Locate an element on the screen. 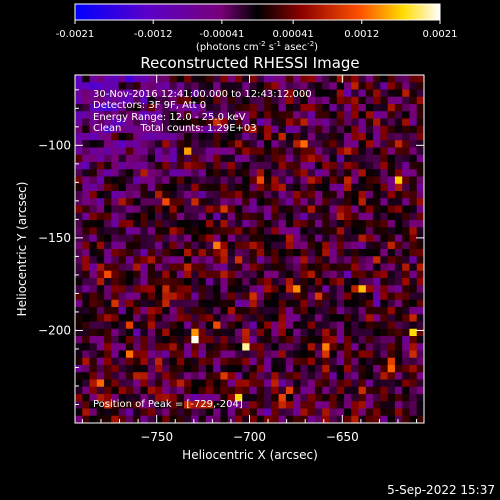 This screenshot has height=500, width=500. colorbar-unit-label: (photons cm-2 s-1 asec-2) is located at coordinates (257, 46).